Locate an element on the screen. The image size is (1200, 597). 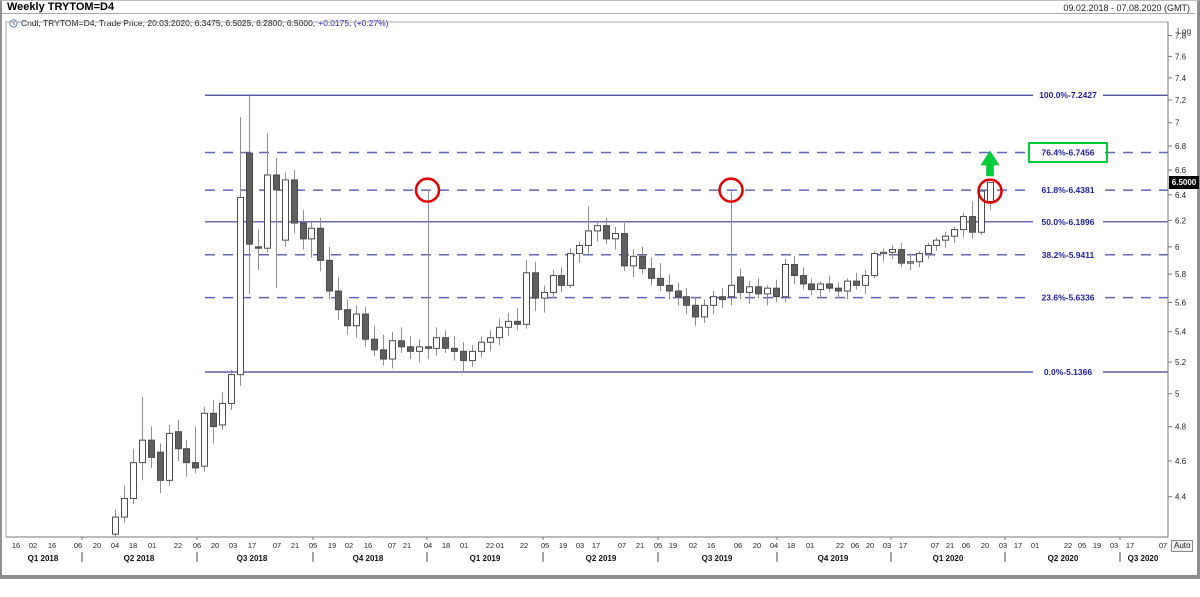
x-axis-tick-label: 18 is located at coordinates (791, 545).